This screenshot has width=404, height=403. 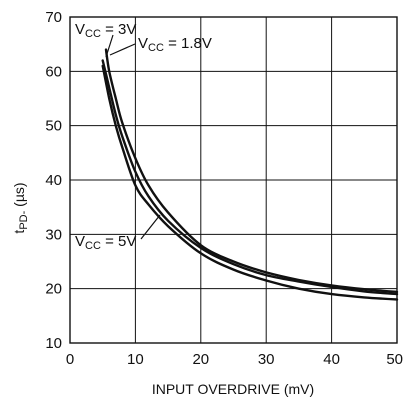 I want to click on y-tick-label-0: 10, so click(x=53, y=343).